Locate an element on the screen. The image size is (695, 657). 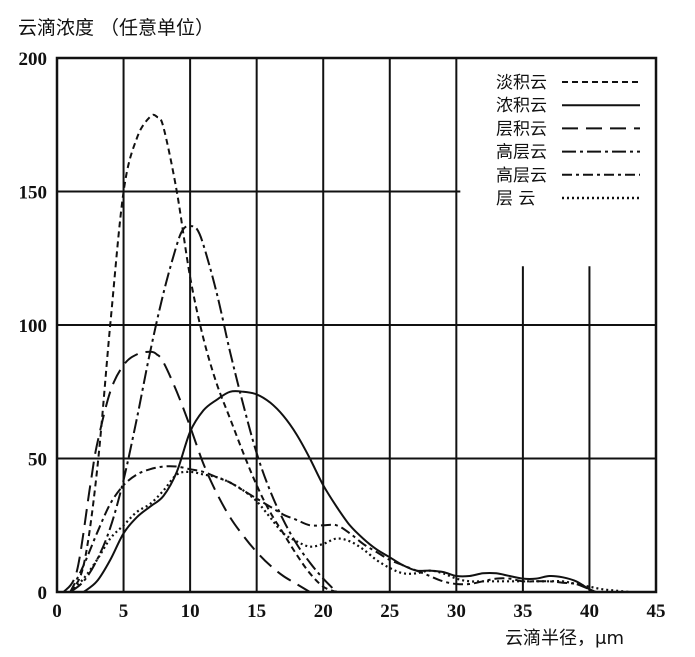
x-tick-label-35: 35 is located at coordinates (522, 611).